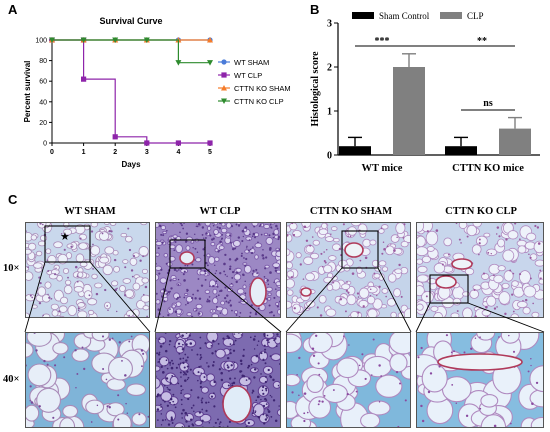  What do you see at coordinates (41, 41) in the screenshot?
I see `y-tick-label: 100` at bounding box center [41, 41].